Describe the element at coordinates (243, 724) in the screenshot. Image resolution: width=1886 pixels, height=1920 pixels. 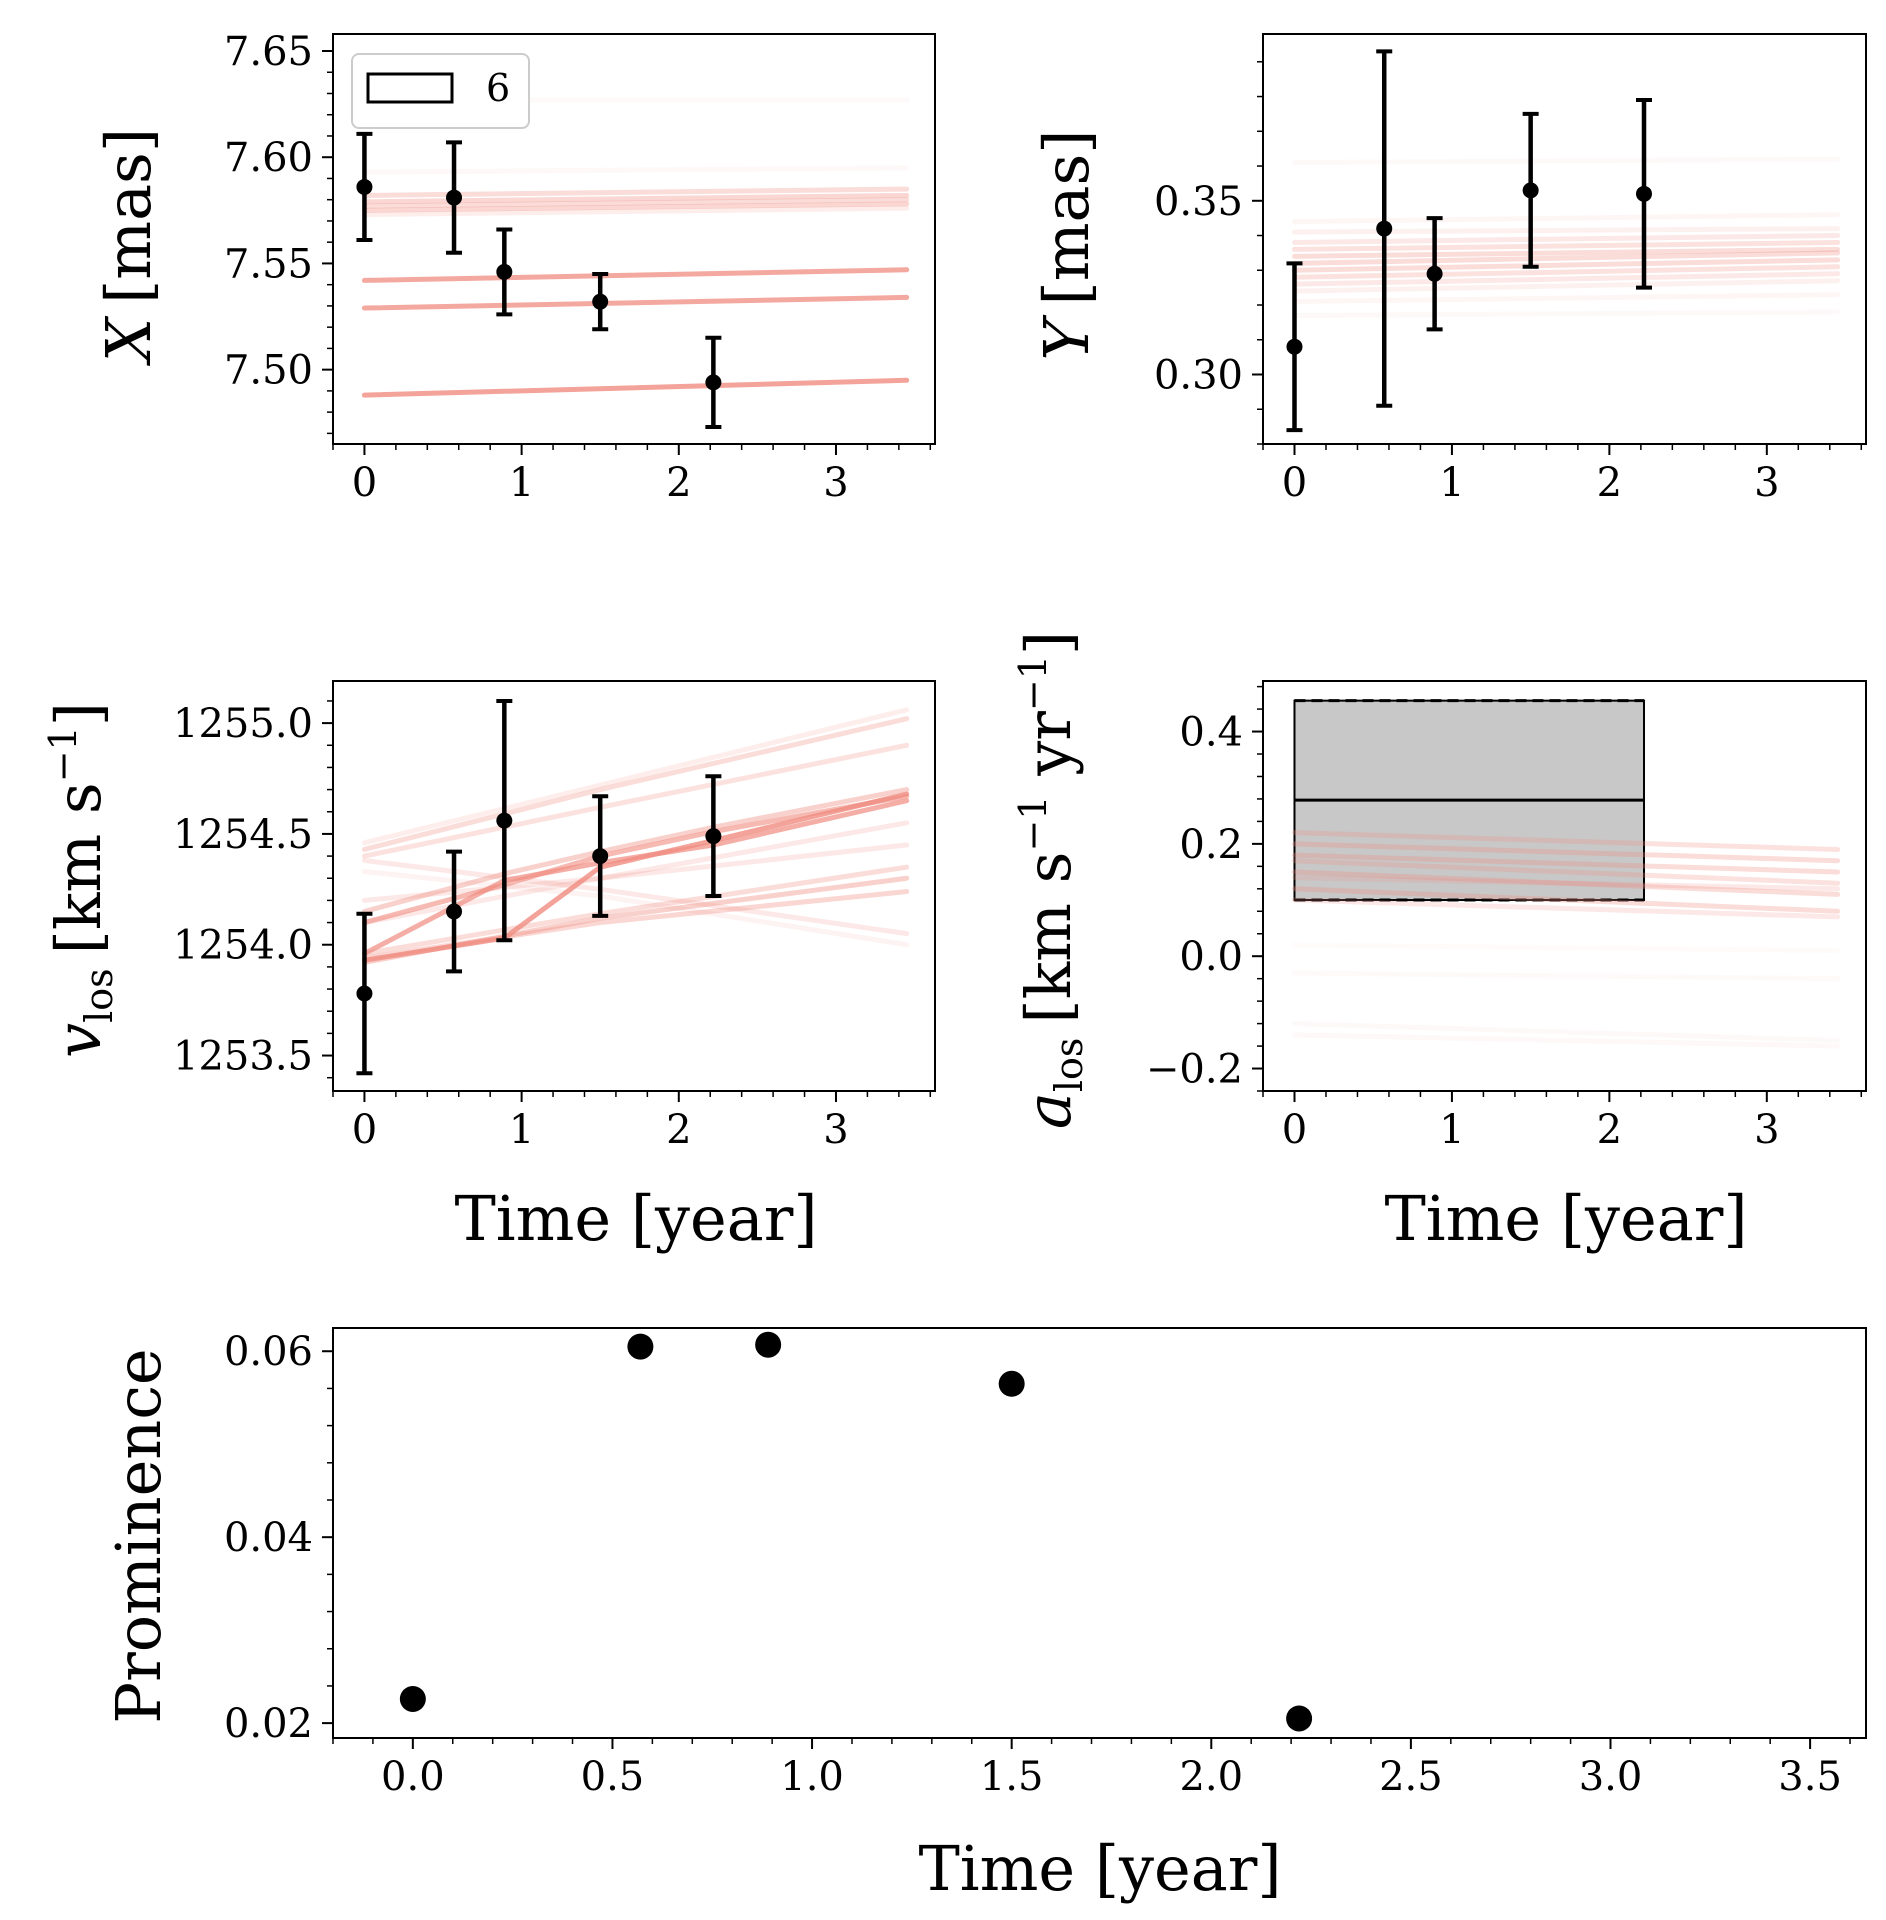
I see `y-tick-label: 1255.0` at that location.